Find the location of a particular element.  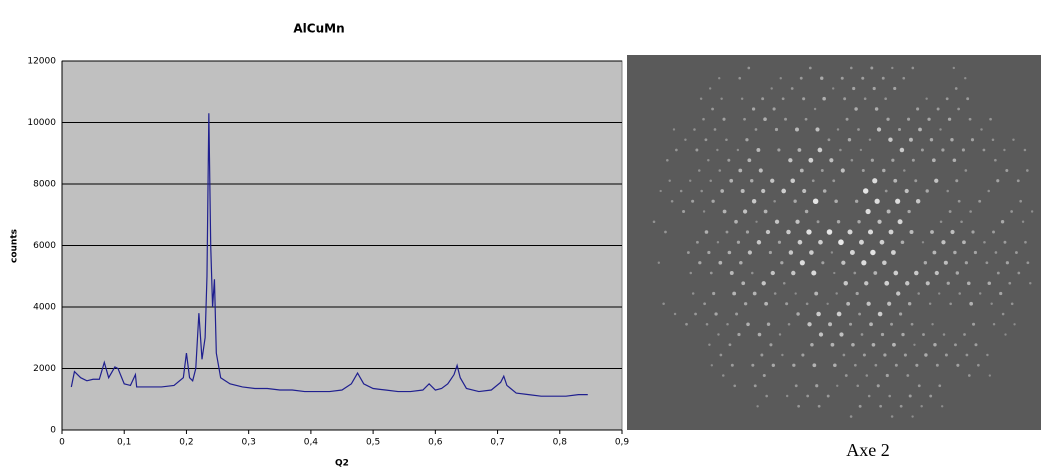

y-tick-label: 8000 is located at coordinates (44, 185).